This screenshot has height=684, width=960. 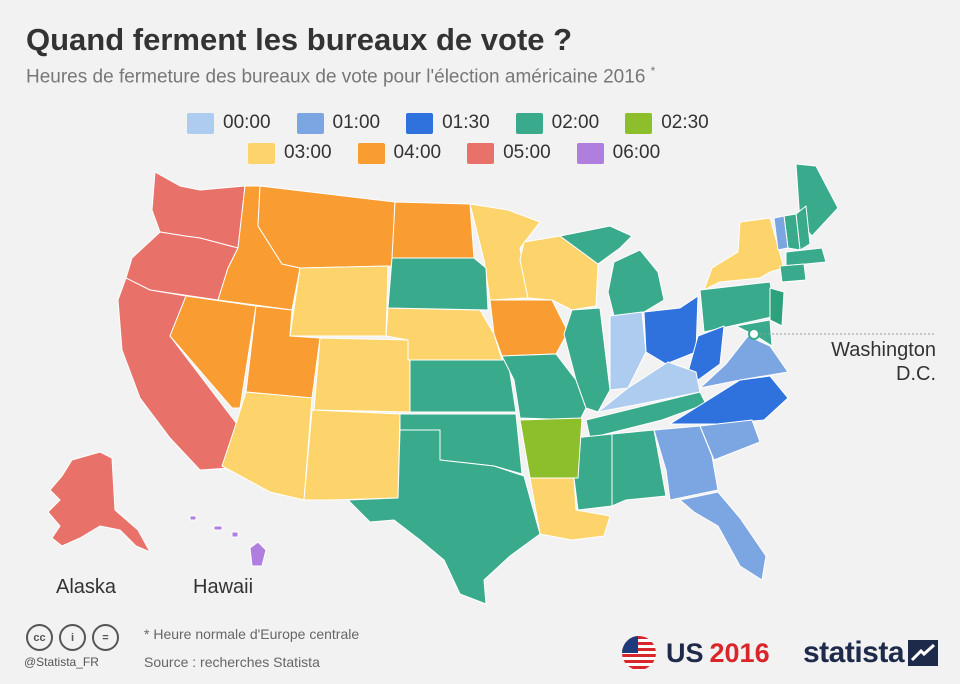 What do you see at coordinates (213, 352) in the screenshot?
I see `state-nevada` at bounding box center [213, 352].